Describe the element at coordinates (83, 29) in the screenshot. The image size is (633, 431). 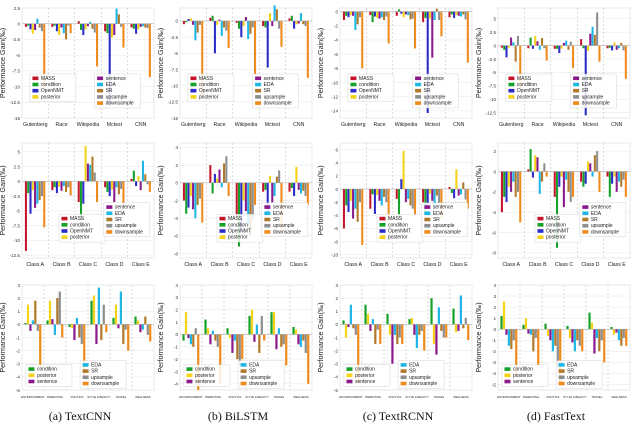
I see `bar-opennmt-wikipedia` at that location.